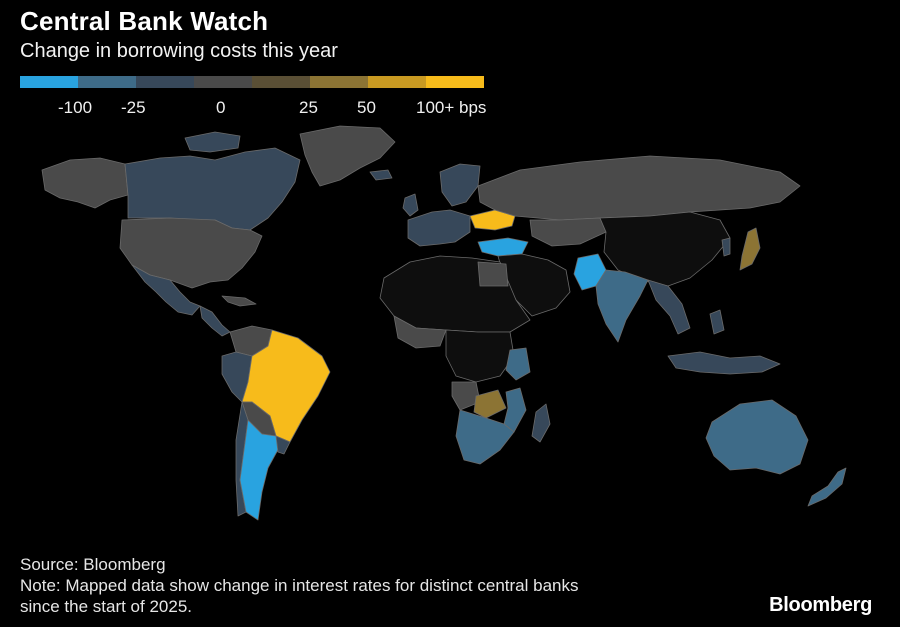 This screenshot has width=900, height=627. Describe the element at coordinates (485, 437) in the screenshot. I see `country-southern-africa` at that location.